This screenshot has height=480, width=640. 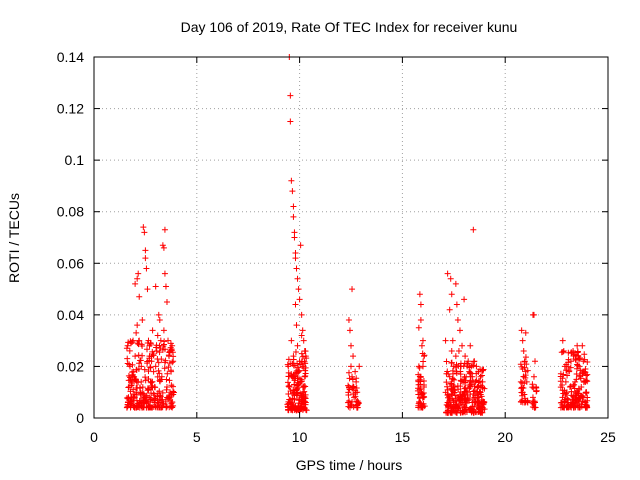 I want to click on y-tick-label: 0.06, so click(x=70, y=263).